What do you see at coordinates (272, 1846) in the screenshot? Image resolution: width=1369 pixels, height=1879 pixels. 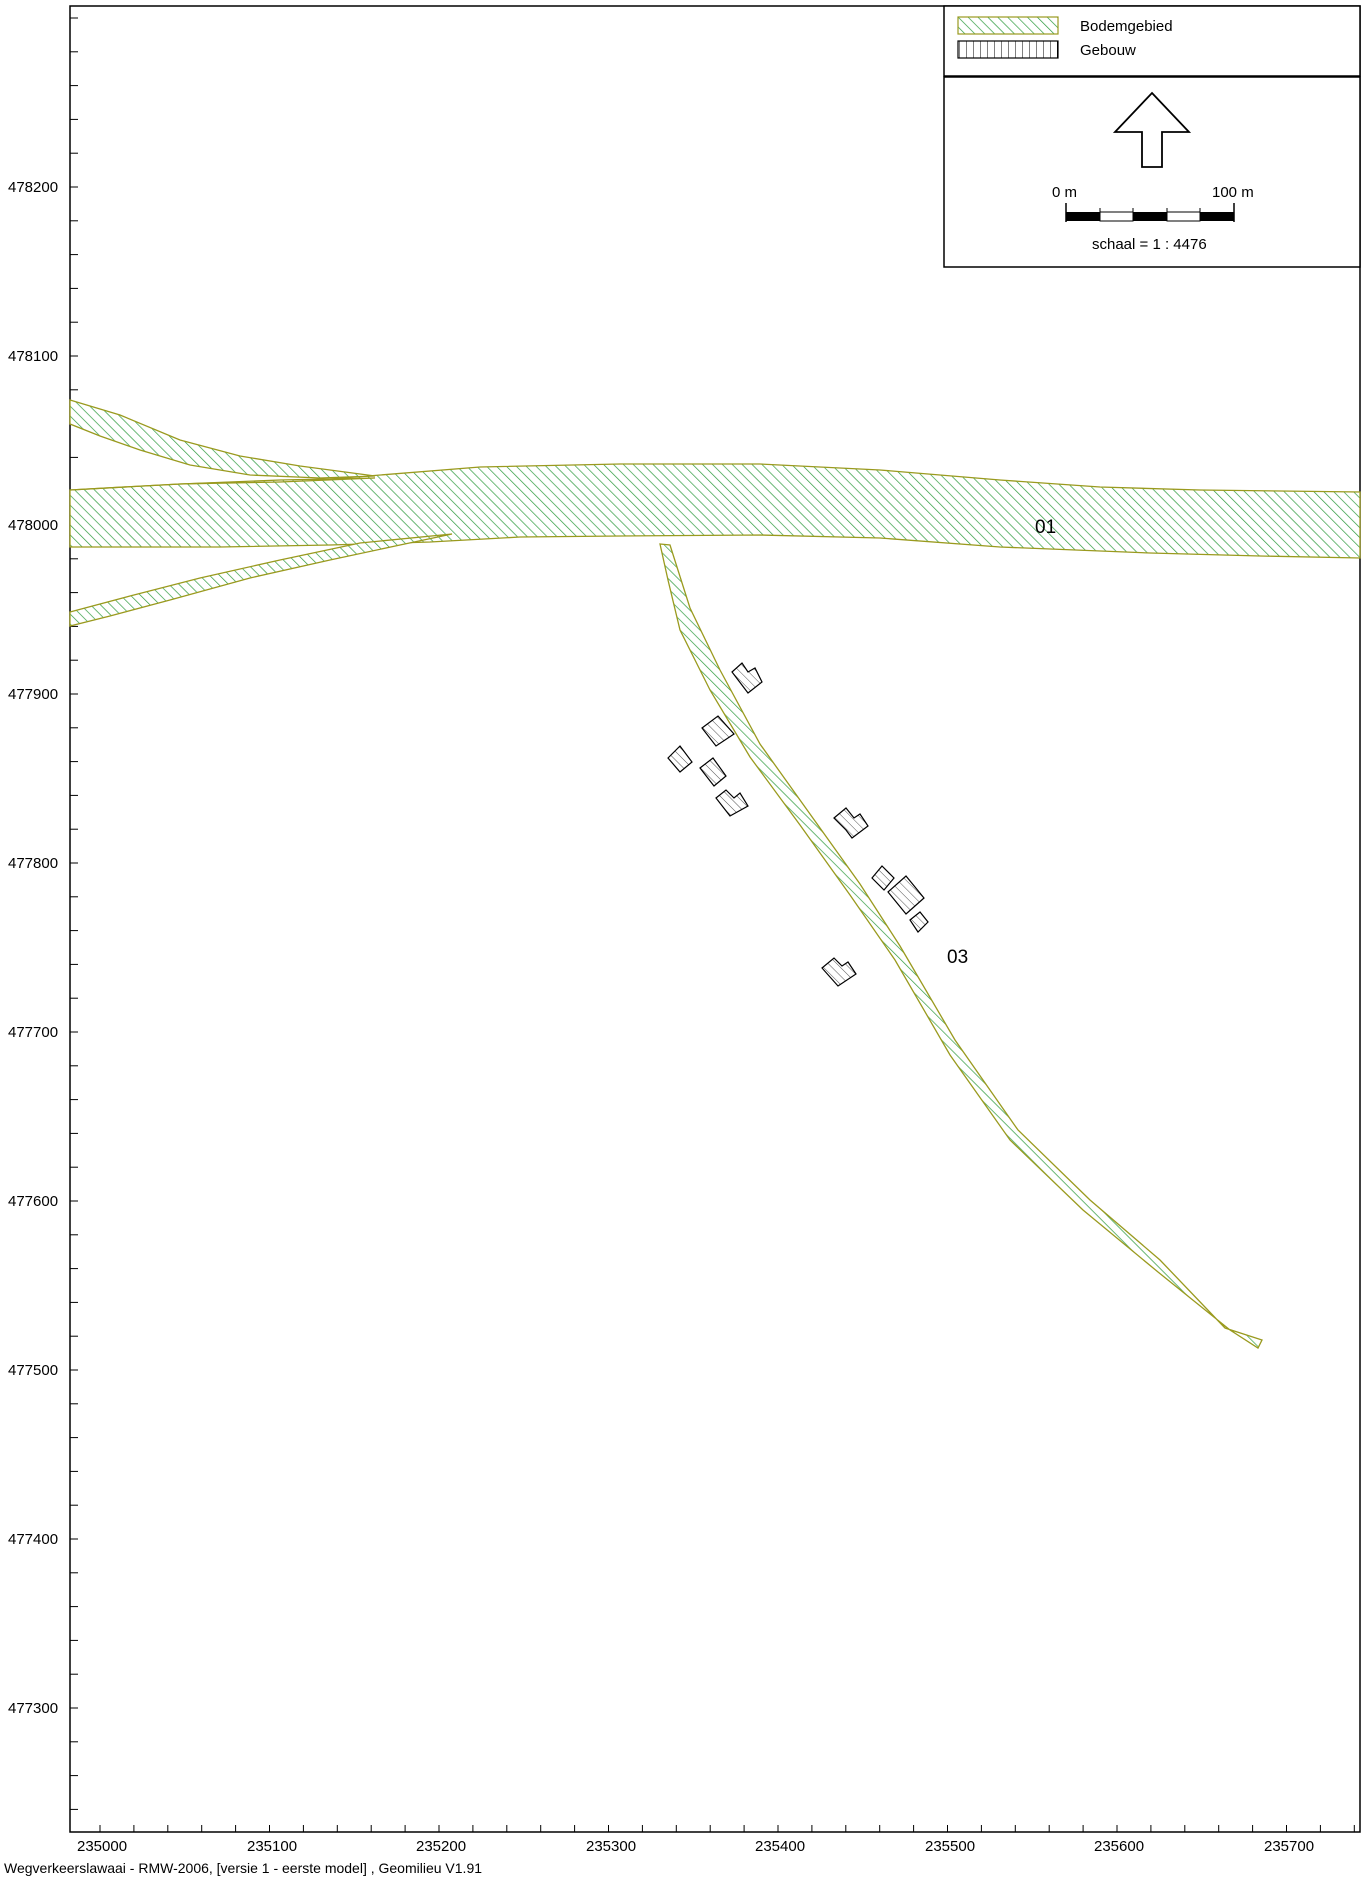 I see `x-tick-label: 235100` at bounding box center [272, 1846].